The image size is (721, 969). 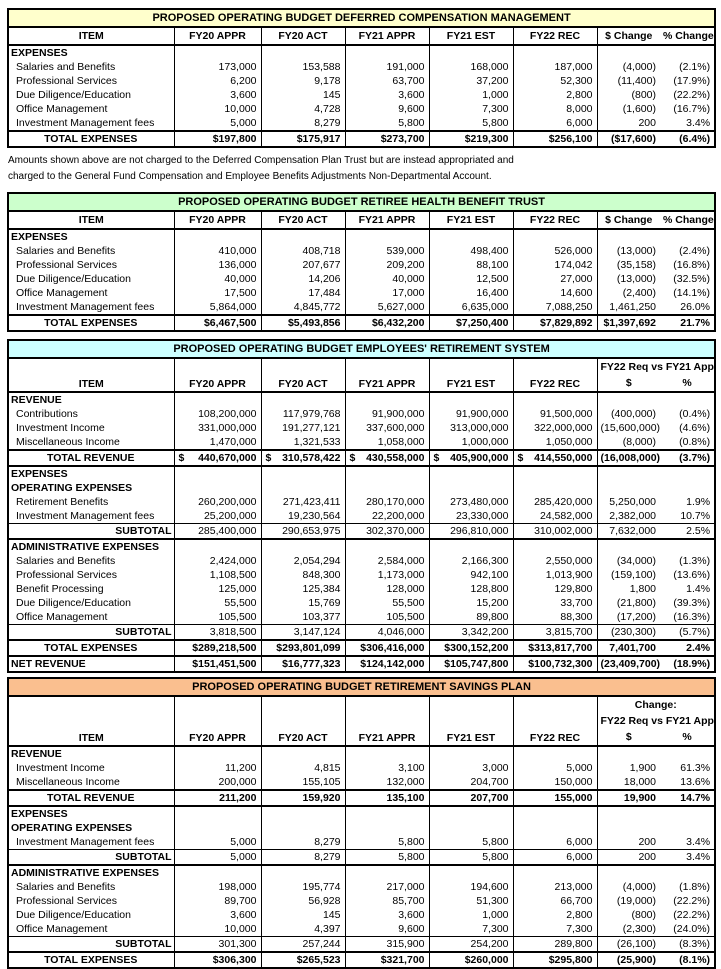 What do you see at coordinates (352, 457) in the screenshot?
I see `dollar-sign: $` at bounding box center [352, 457].